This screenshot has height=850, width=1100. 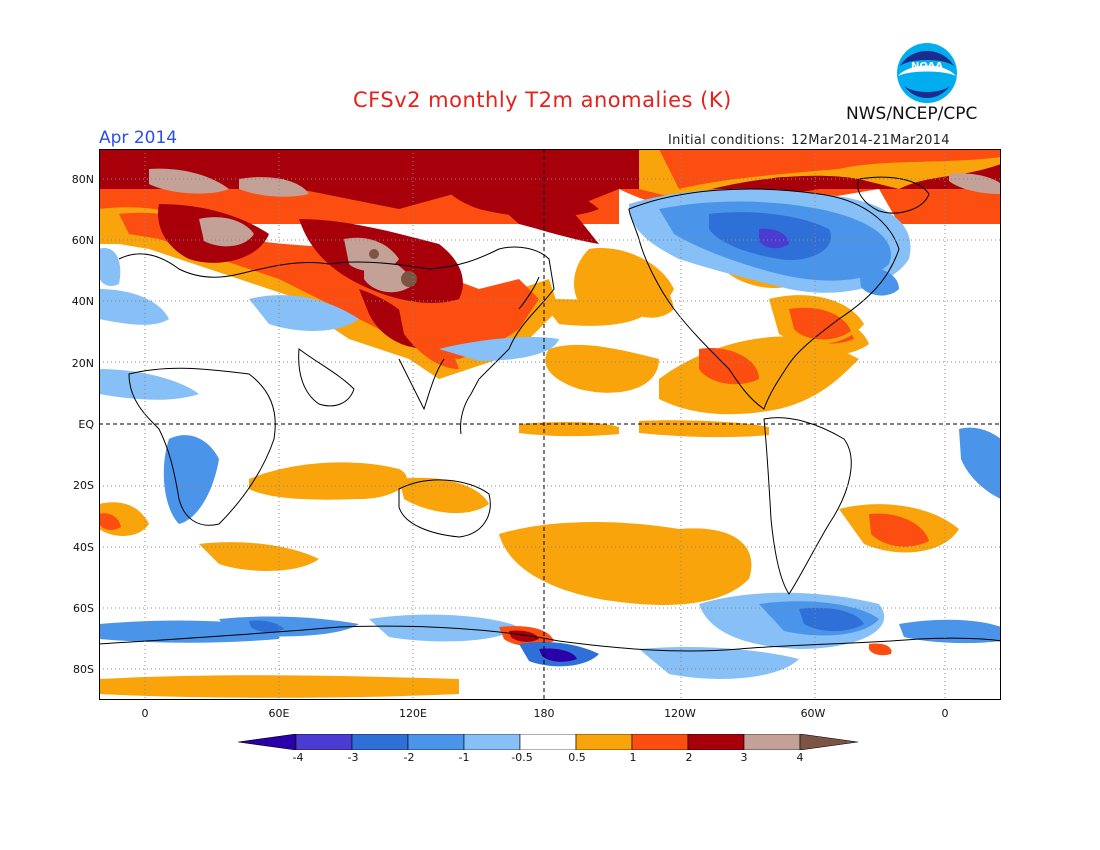 I want to click on lat-label-60n: 60N, so click(x=82, y=240).